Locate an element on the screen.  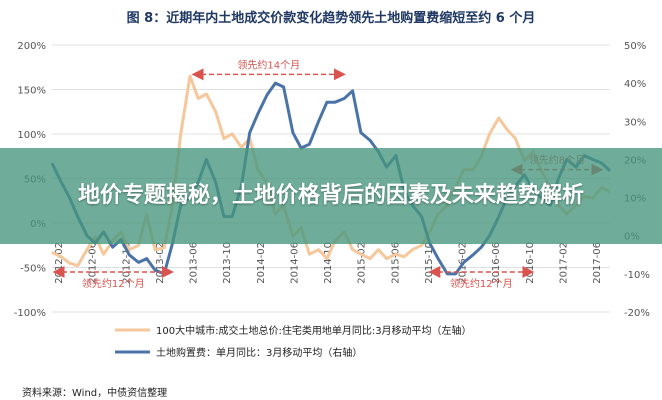
x-tick-label: 2013-10 is located at coordinates (227, 263).